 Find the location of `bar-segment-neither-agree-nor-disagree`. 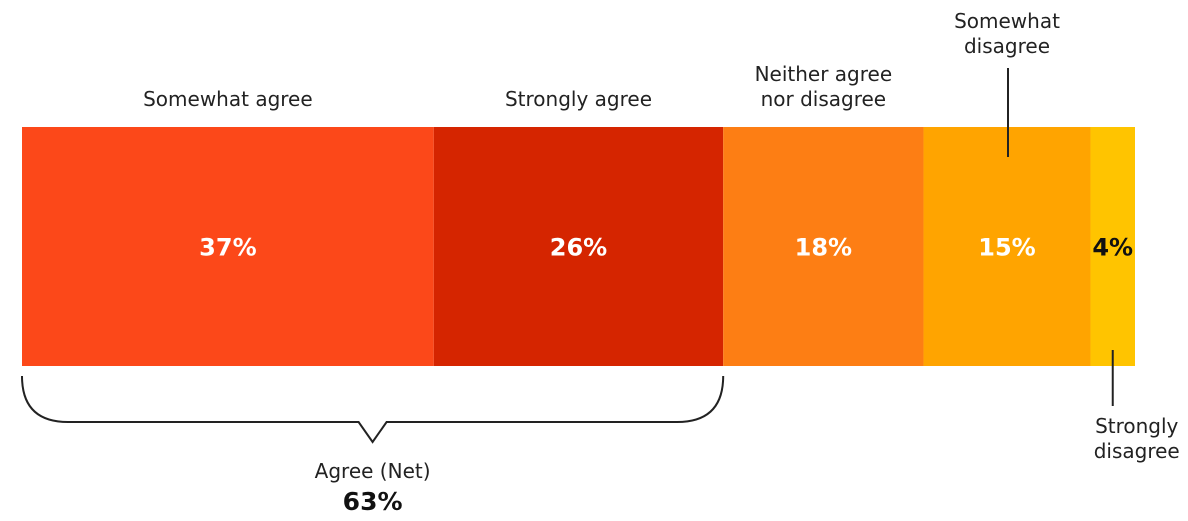

bar-segment-neither-agree-nor-disagree is located at coordinates (823, 246).